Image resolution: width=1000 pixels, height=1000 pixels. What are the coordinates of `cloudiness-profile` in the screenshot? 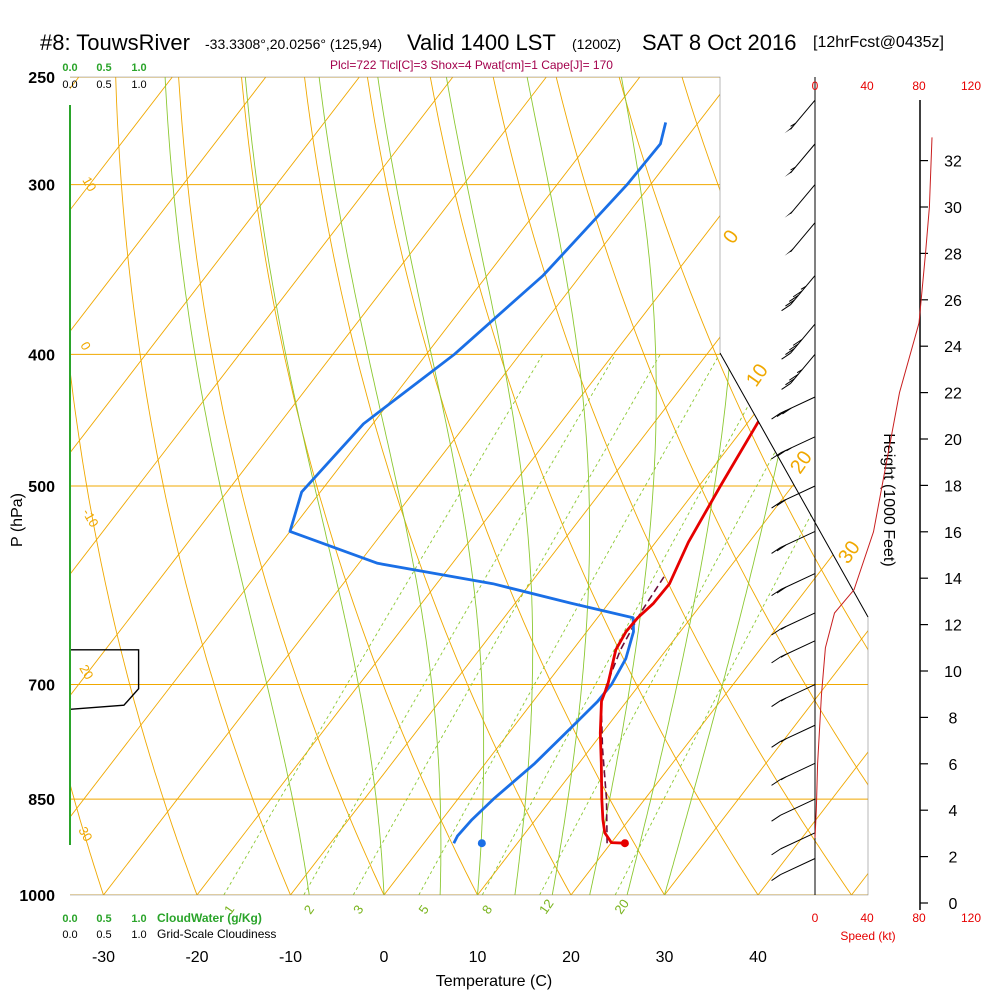 It's located at (105, 675).